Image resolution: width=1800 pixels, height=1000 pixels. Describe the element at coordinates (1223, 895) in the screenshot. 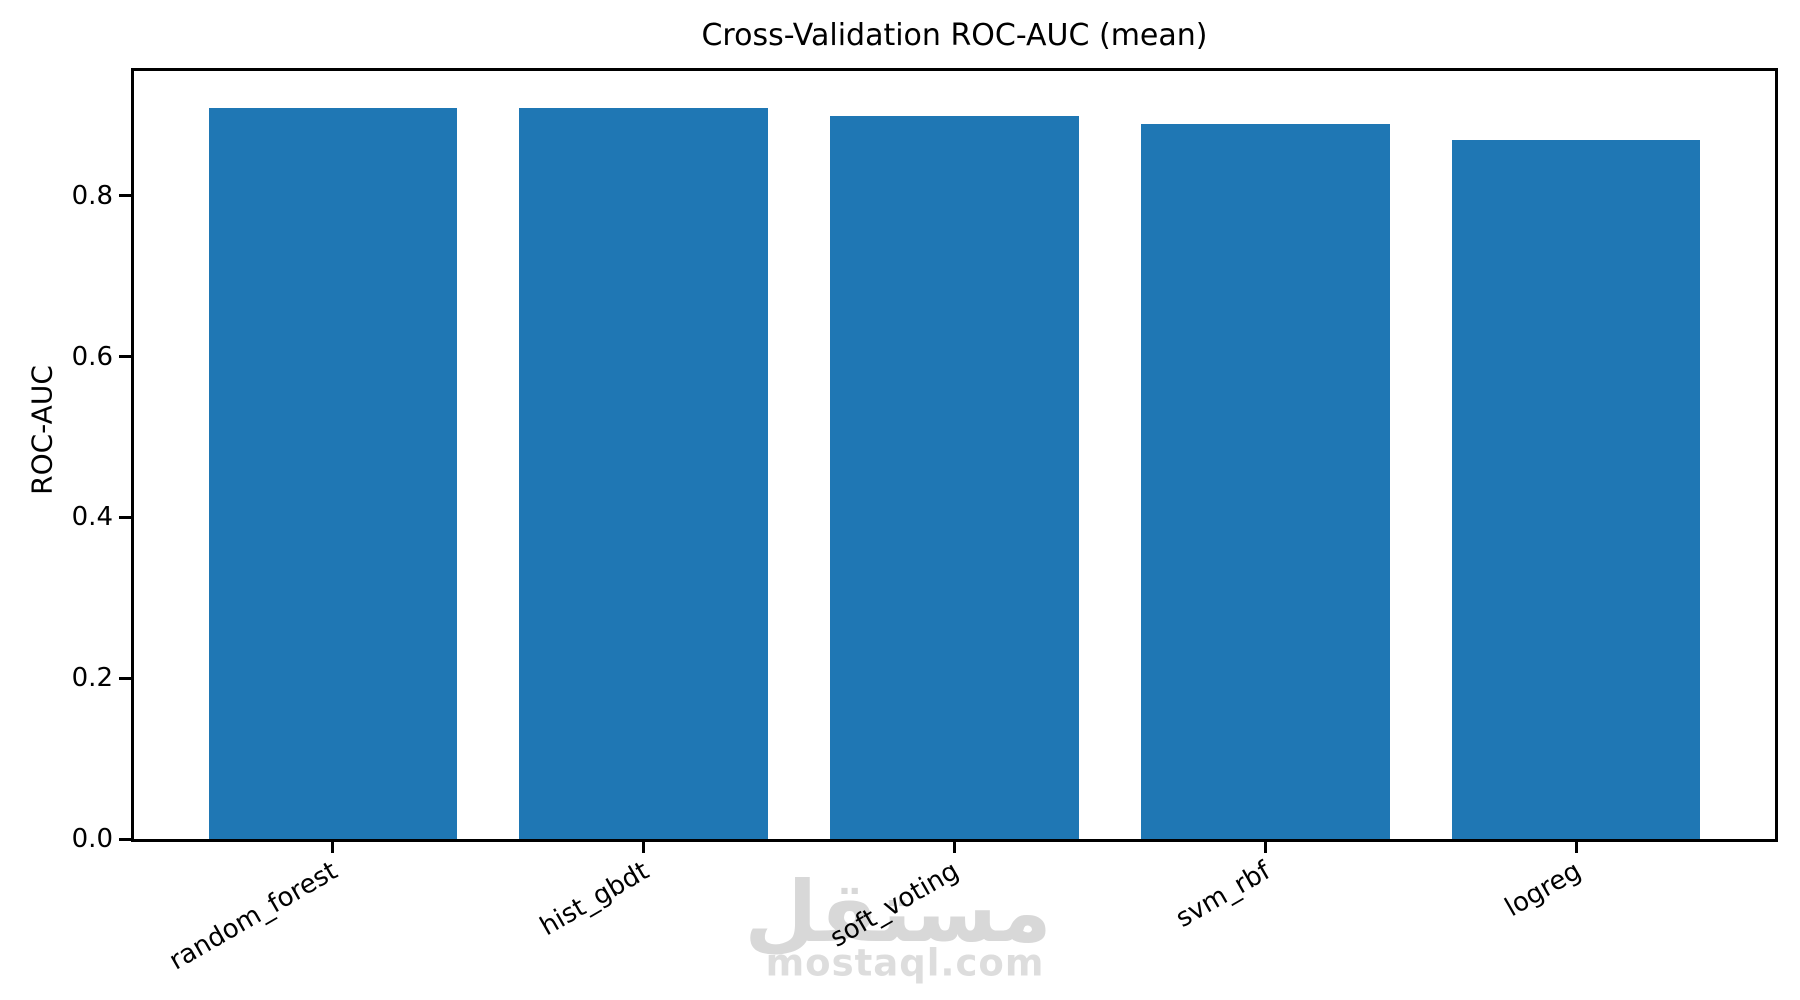

I see `x-tick-label-svm_rbf: svm_rbf` at that location.